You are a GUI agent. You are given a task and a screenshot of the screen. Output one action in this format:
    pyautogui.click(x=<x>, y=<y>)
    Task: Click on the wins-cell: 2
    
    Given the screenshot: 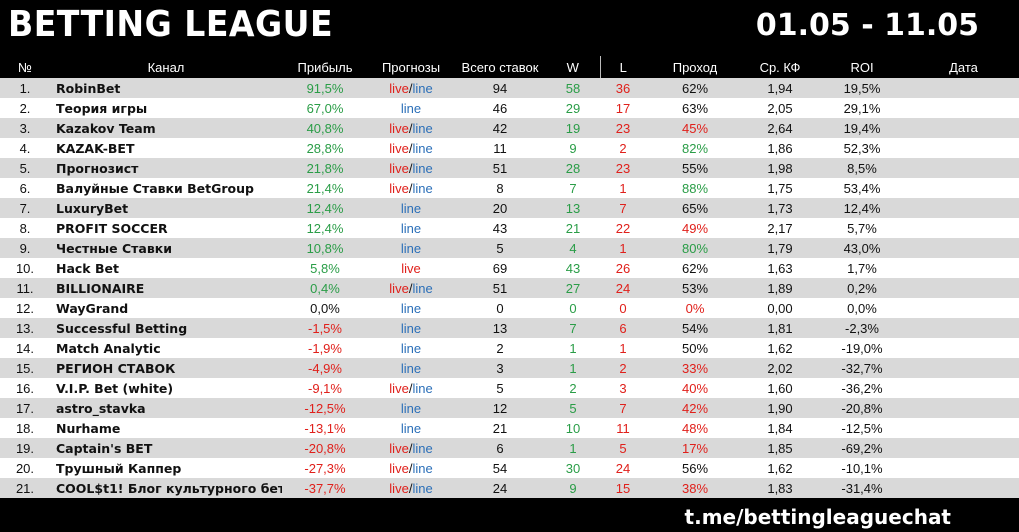 What is the action you would take?
    pyautogui.click(x=573, y=388)
    